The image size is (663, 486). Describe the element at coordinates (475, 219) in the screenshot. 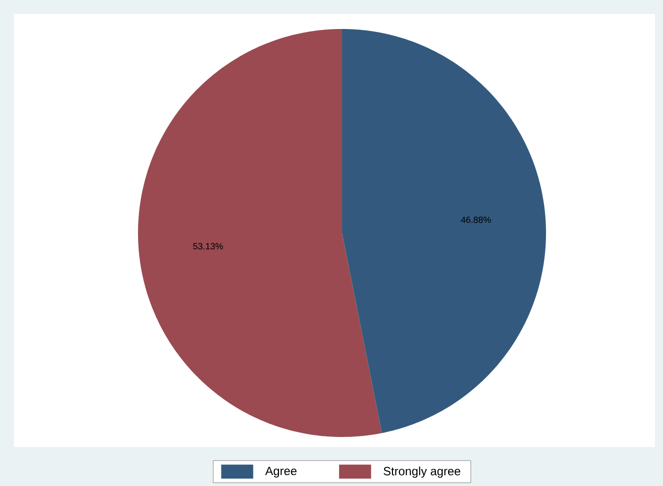

I see `data-label: 46.88%` at that location.